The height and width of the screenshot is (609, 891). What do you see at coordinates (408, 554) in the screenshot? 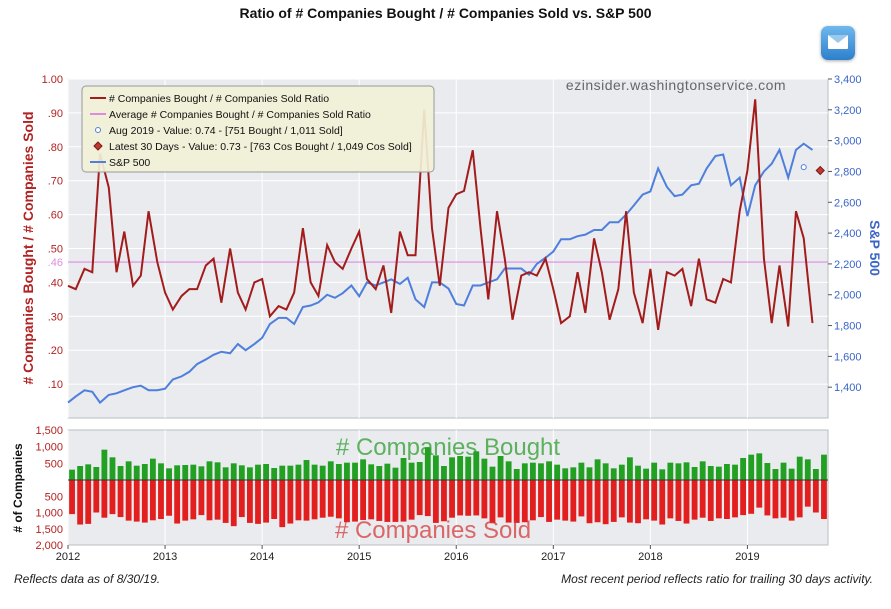
I see `x-axis: 2012 2013 2014 2015 2016 2017 2018 2019` at bounding box center [408, 554].